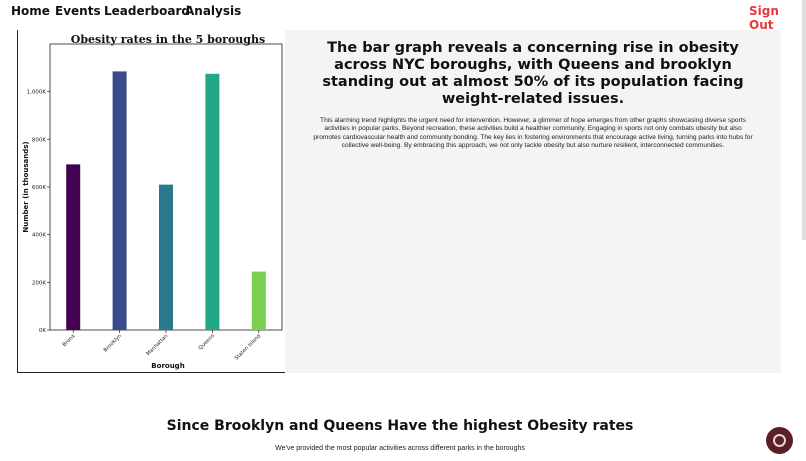 The image size is (806, 461). What do you see at coordinates (804, 120) in the screenshot?
I see `page-scrollbar` at bounding box center [804, 120].